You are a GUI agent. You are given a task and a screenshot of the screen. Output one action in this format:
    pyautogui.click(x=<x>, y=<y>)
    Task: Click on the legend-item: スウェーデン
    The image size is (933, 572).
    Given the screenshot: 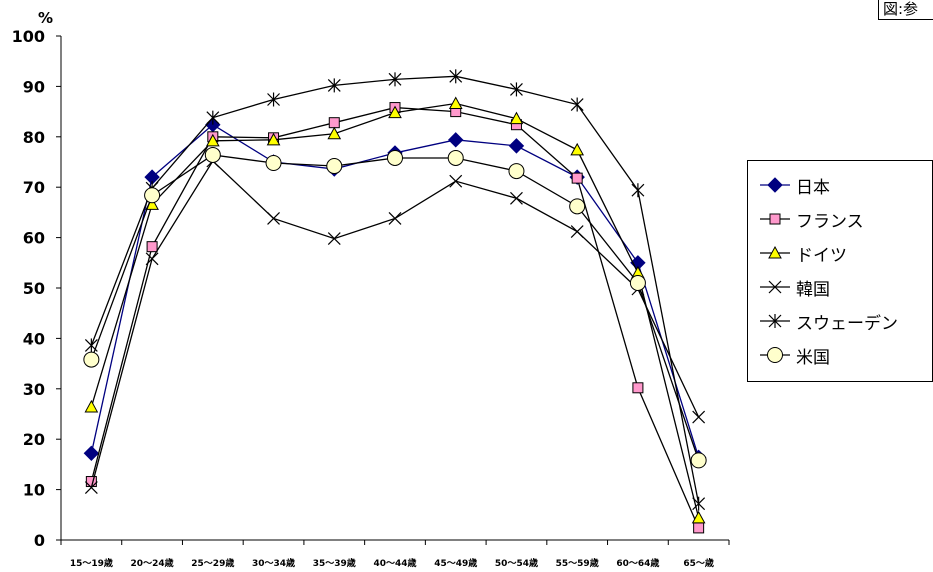 What is the action you would take?
    pyautogui.click(x=828, y=321)
    